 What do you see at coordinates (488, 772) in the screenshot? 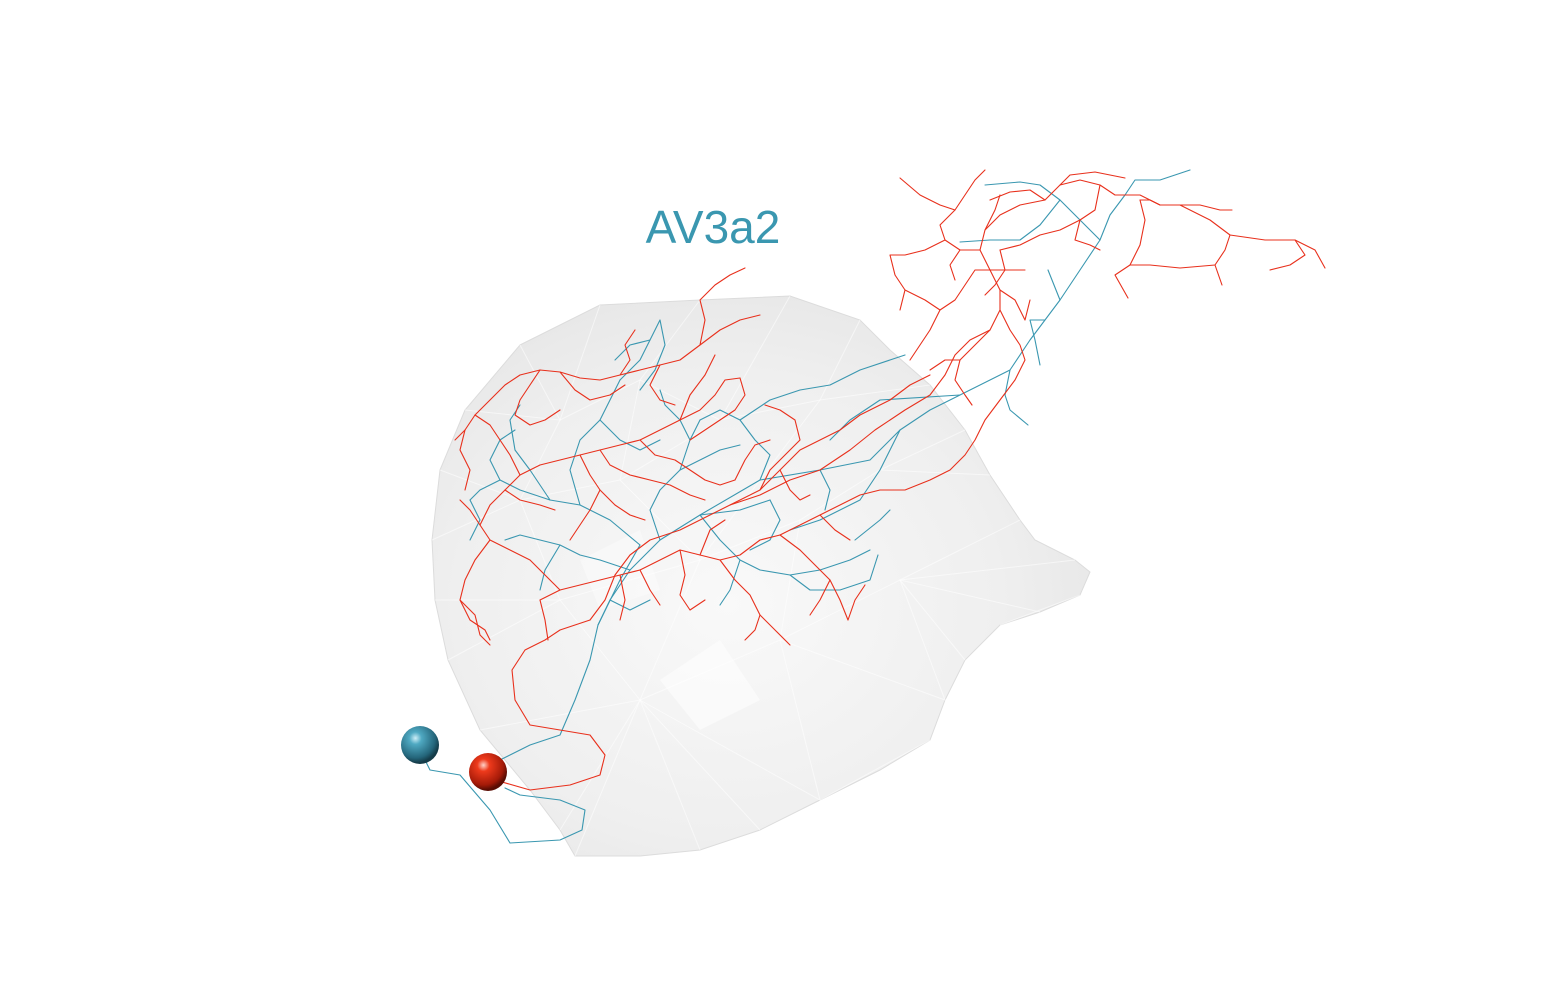
I see `red-neuron-soma` at bounding box center [488, 772].